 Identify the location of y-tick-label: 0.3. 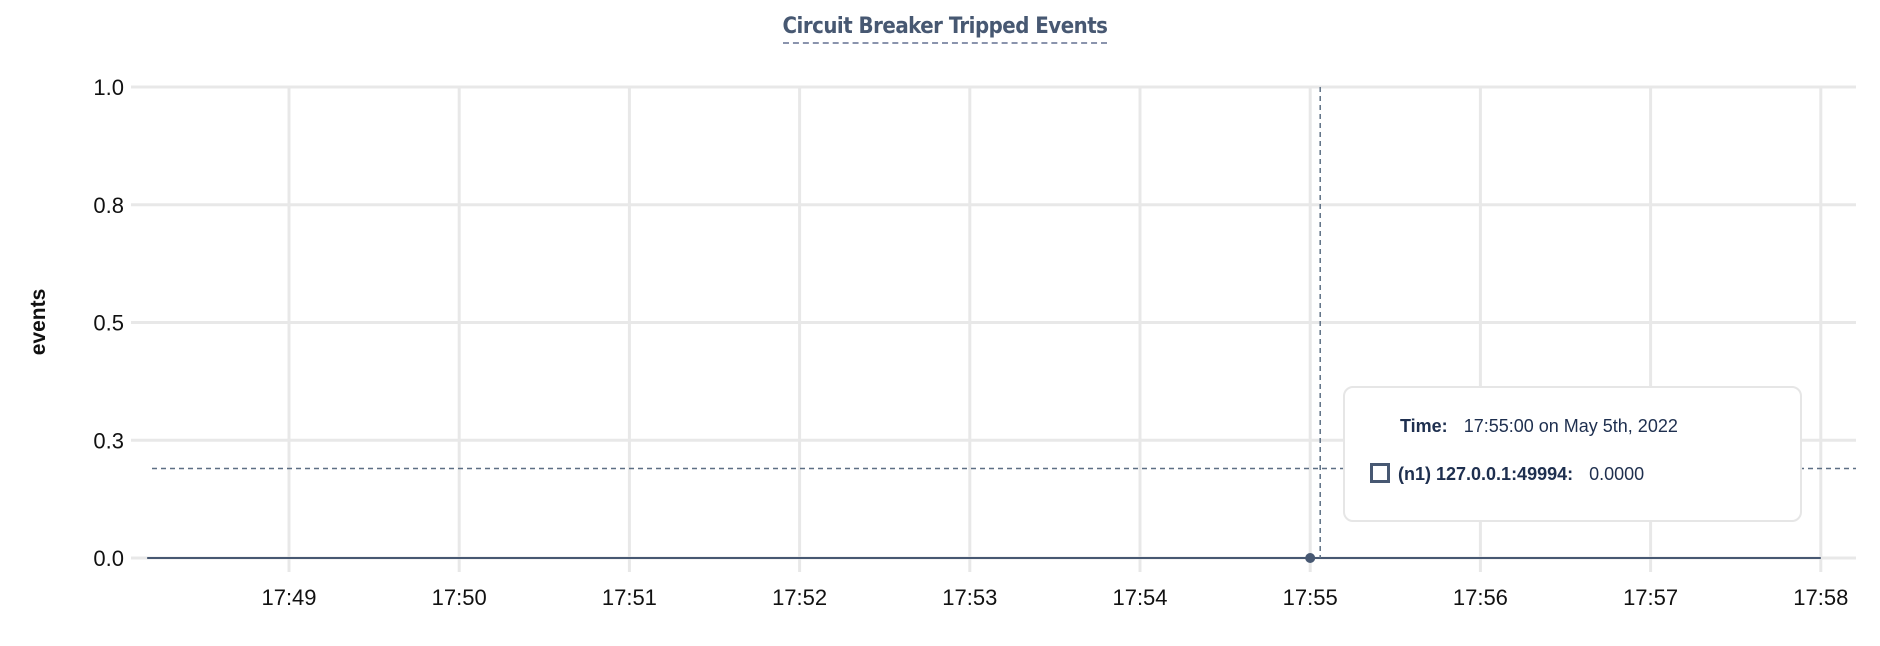
(108, 440).